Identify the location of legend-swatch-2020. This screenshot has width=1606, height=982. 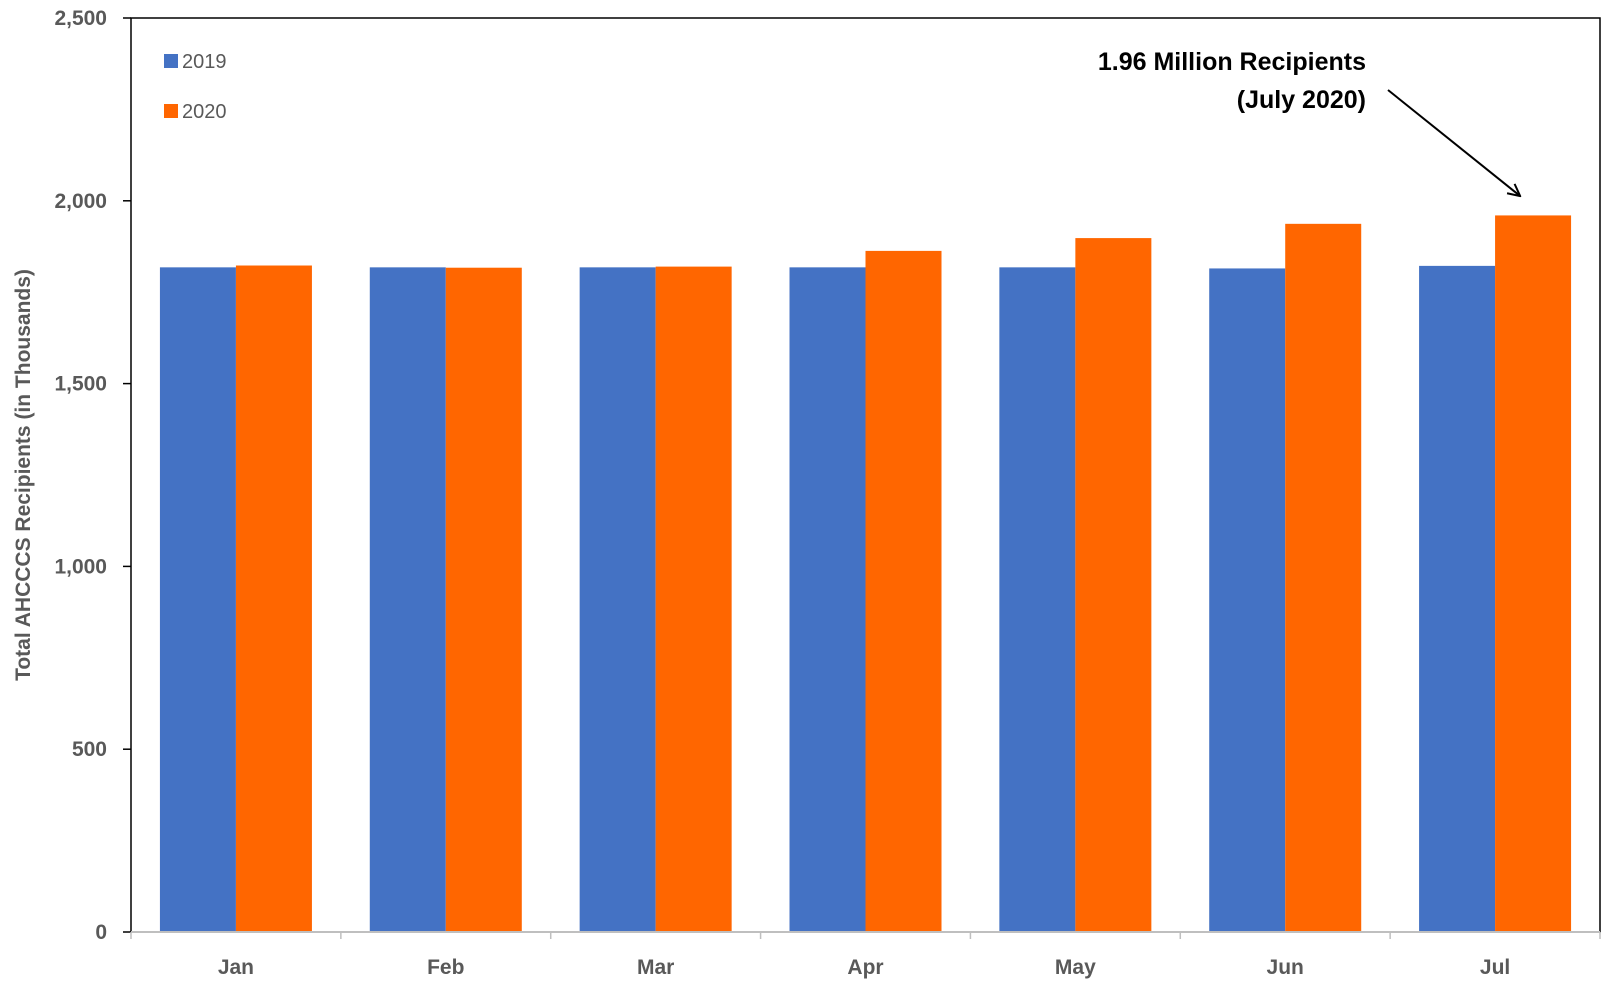
(171, 111).